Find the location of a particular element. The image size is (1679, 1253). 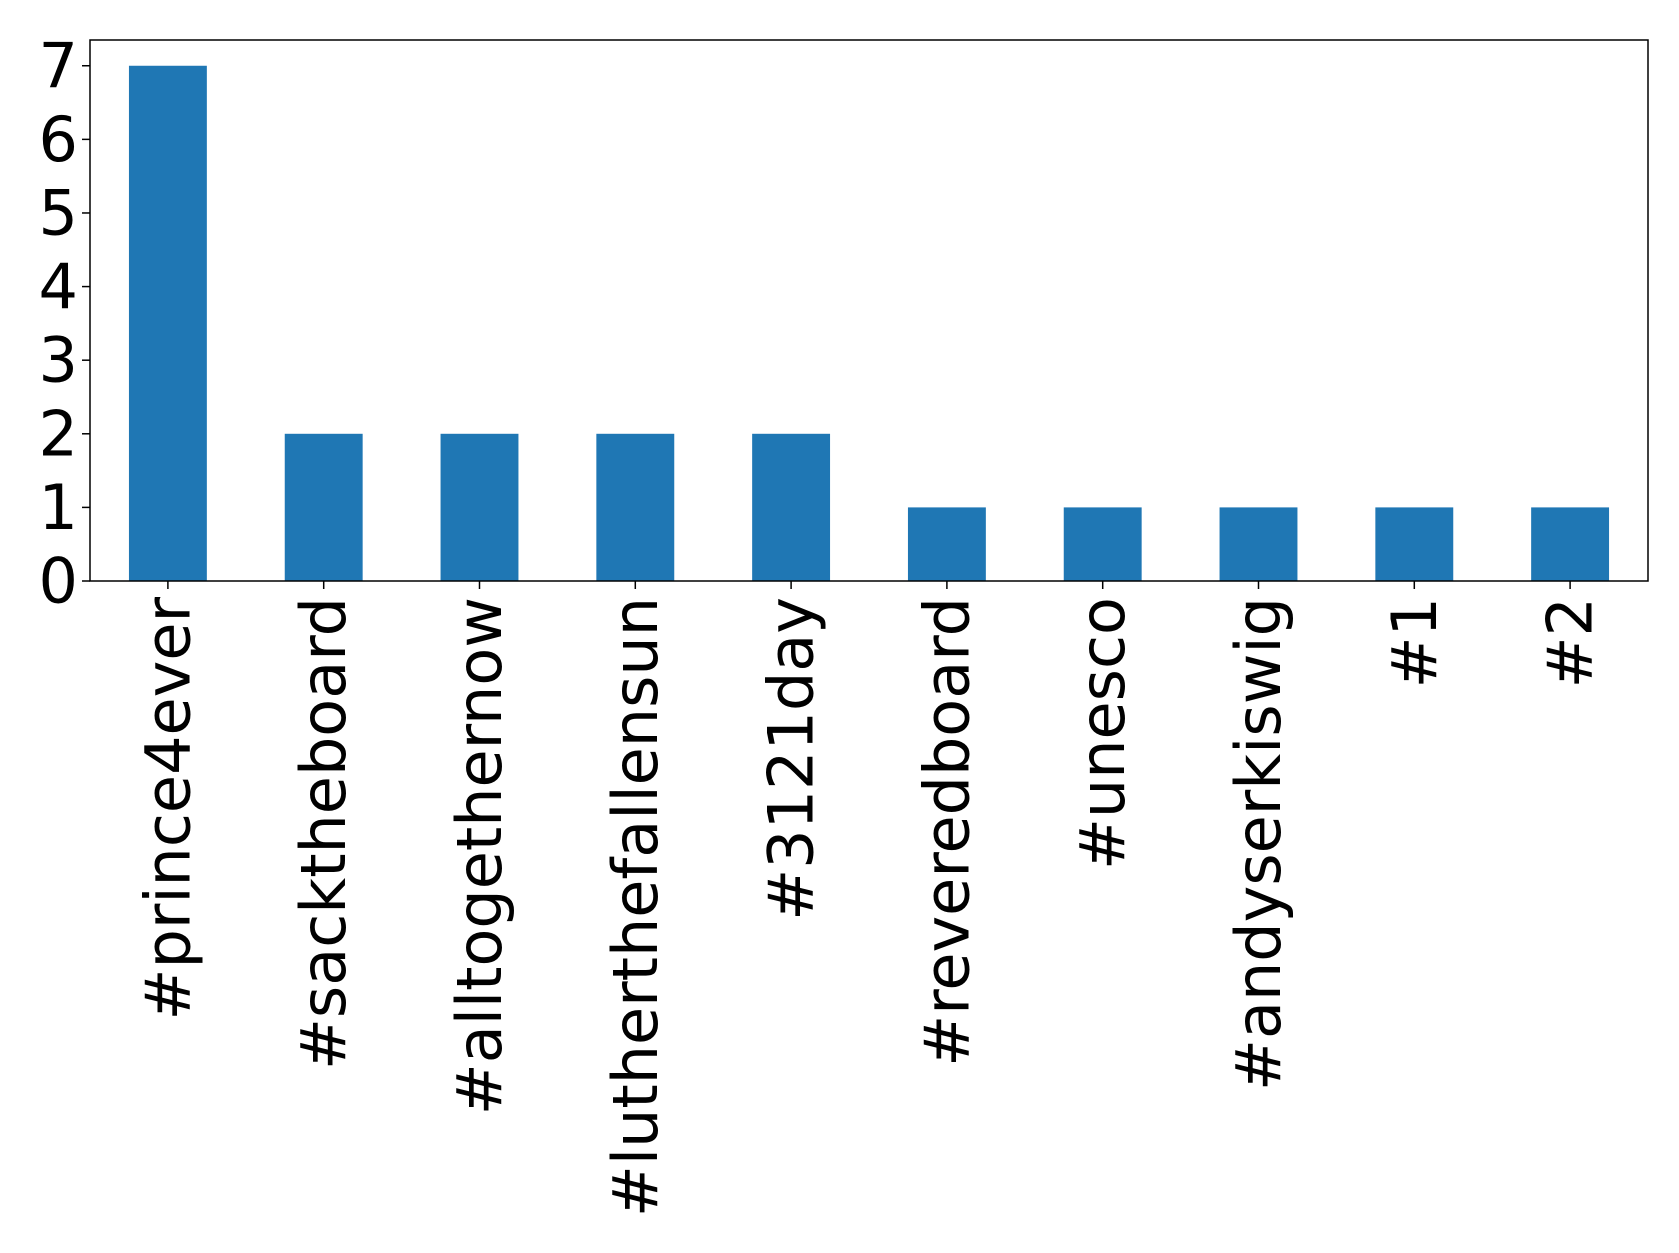

y-tick-label: 2 is located at coordinates (58, 433).